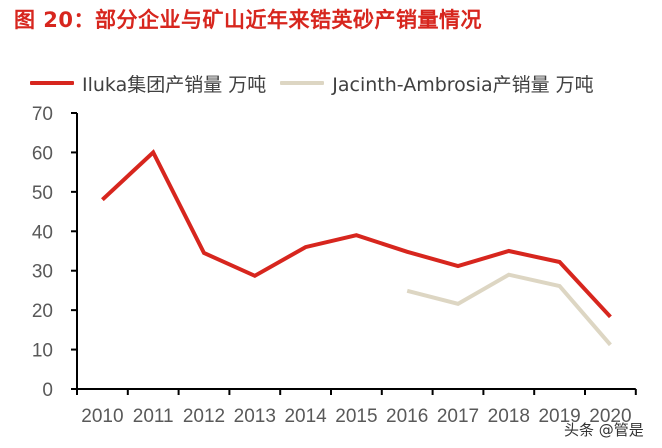  What do you see at coordinates (356, 416) in the screenshot?
I see `x-tick-label: 2015` at bounding box center [356, 416].